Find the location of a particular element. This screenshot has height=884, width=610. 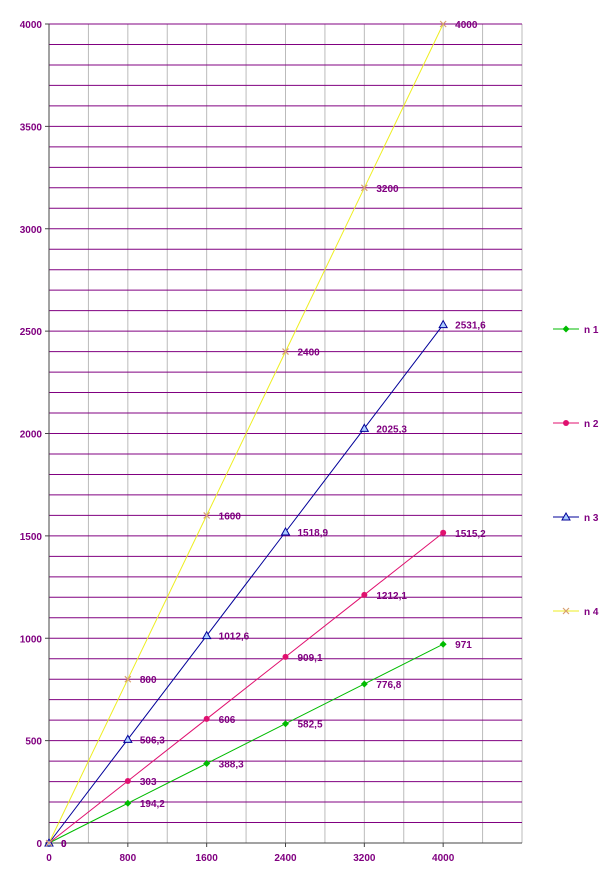

y-tick-label: 0 is located at coordinates (39, 844).